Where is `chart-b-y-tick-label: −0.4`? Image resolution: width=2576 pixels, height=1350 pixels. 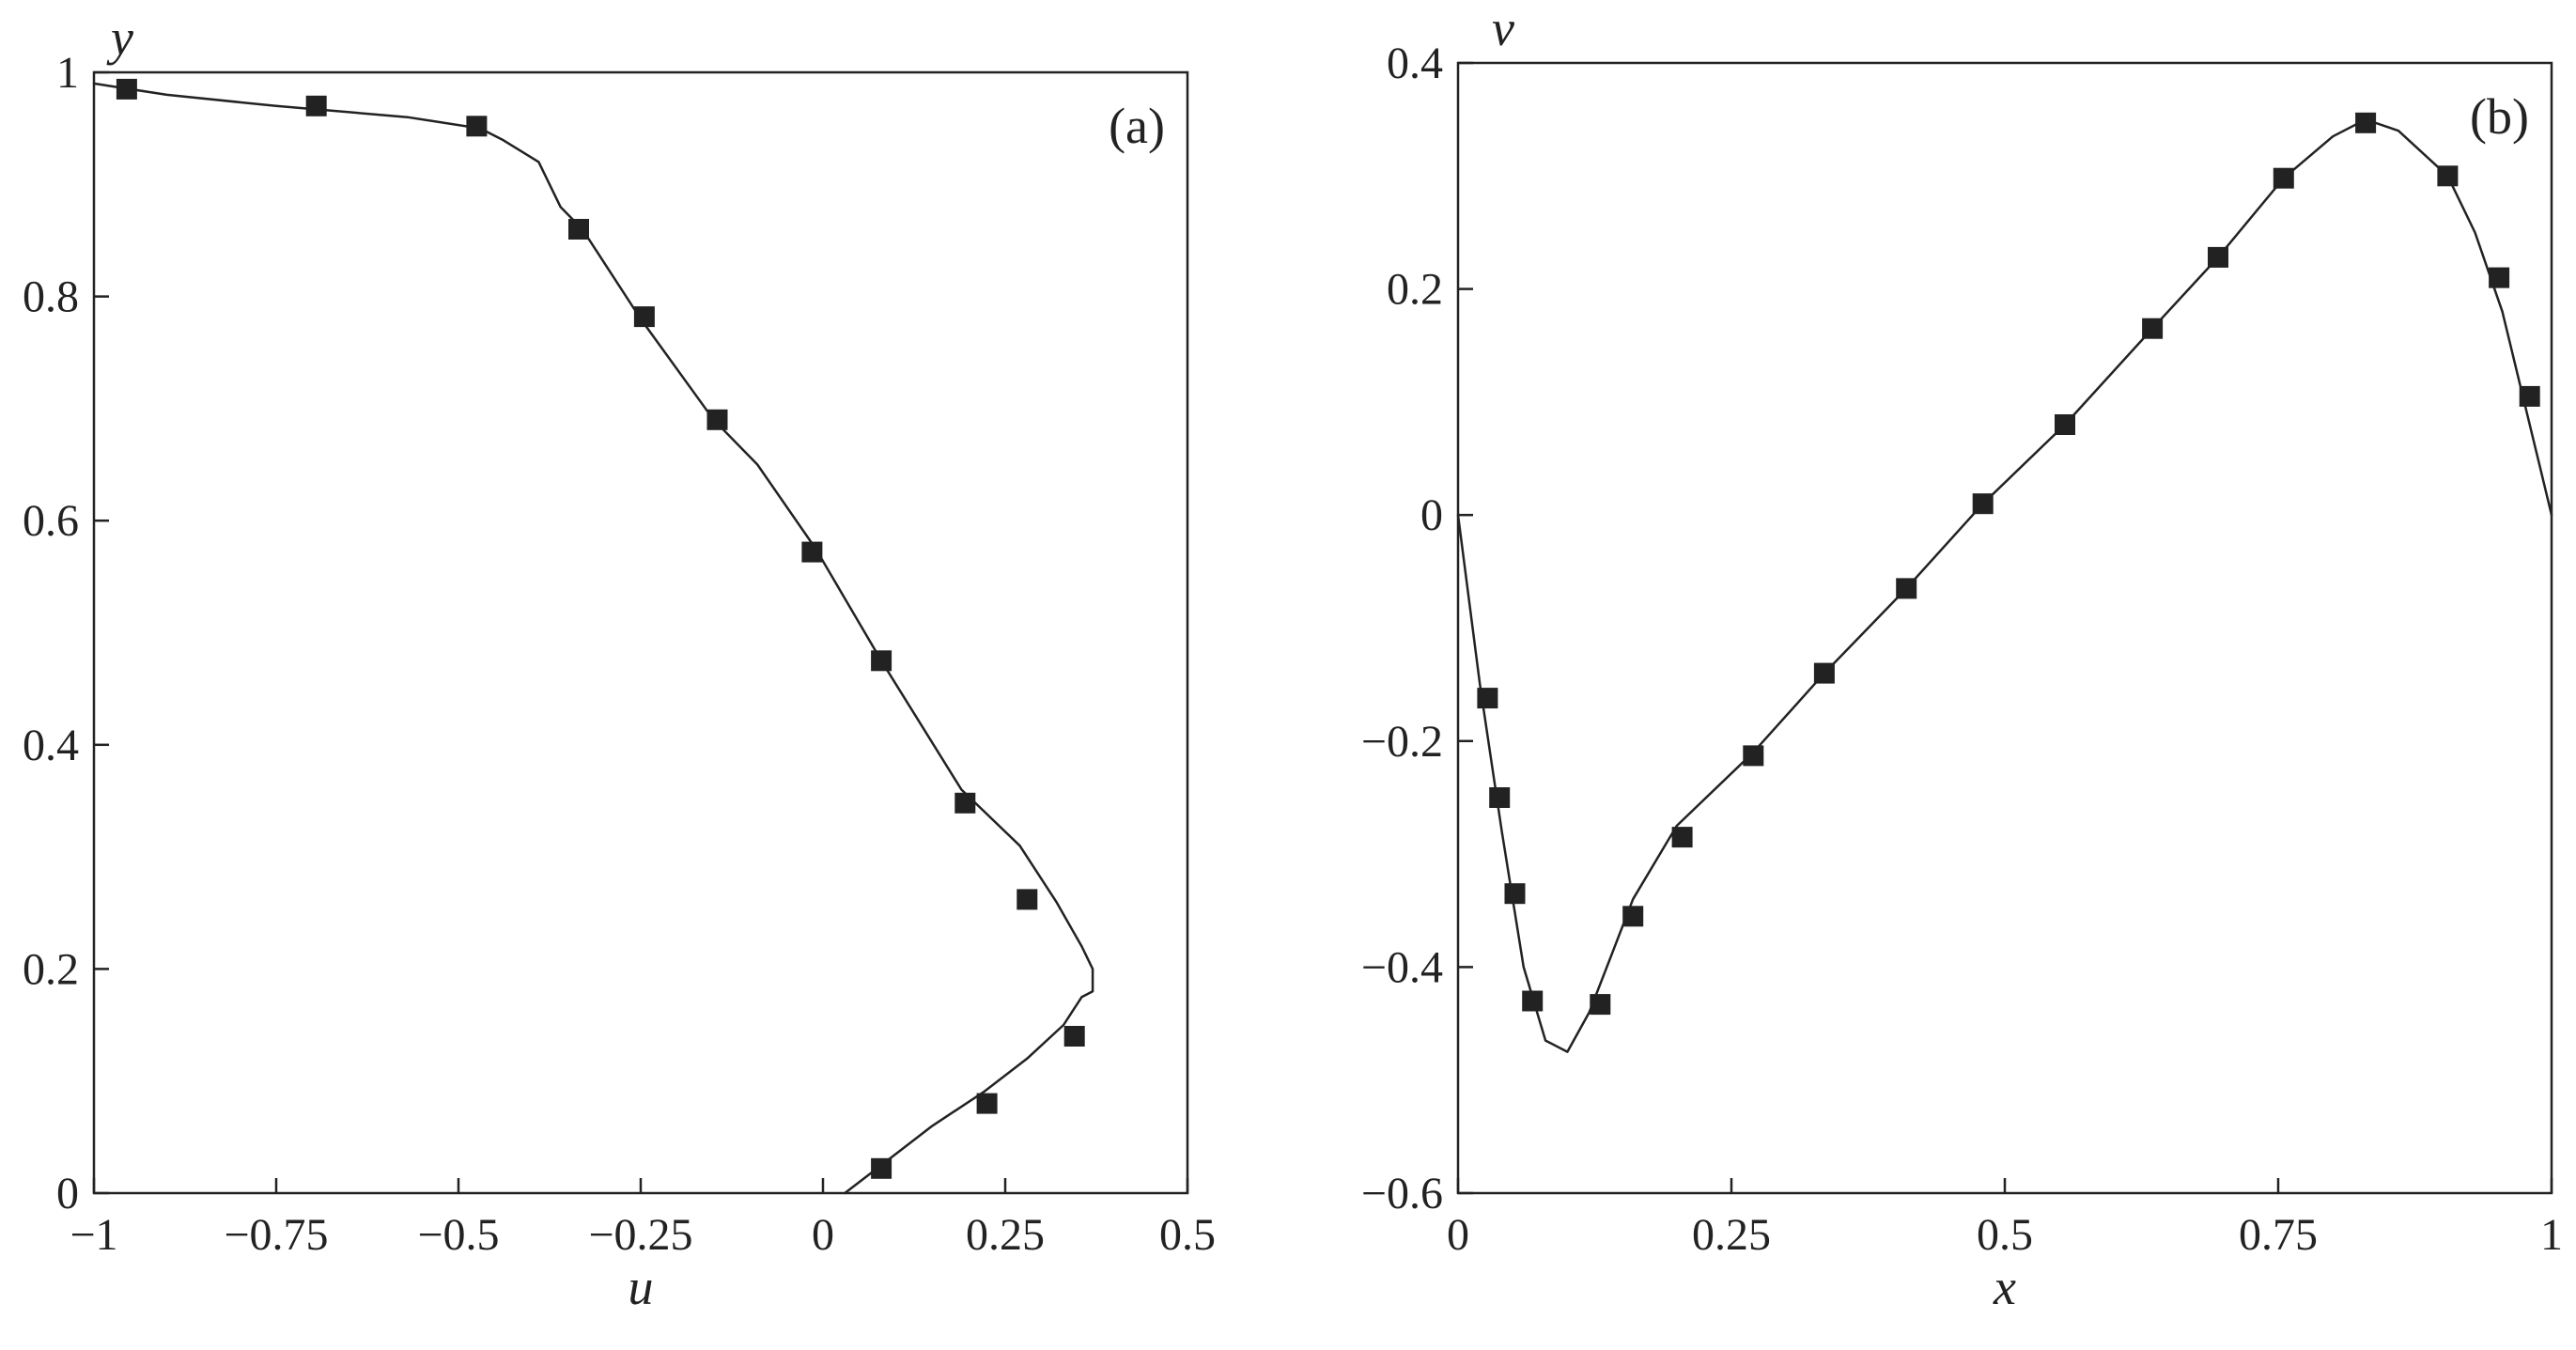
chart-b-y-tick-label: −0.4 is located at coordinates (1402, 967).